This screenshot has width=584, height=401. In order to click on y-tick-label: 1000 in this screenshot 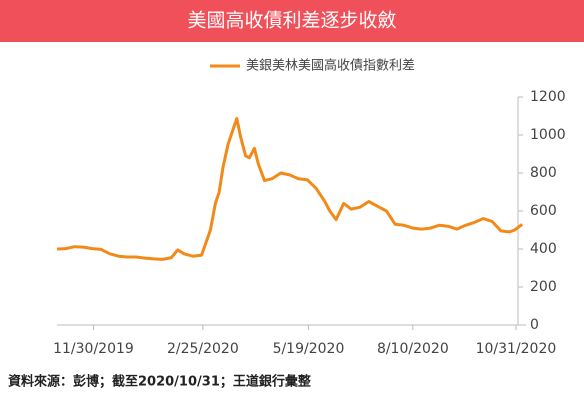, I will do `click(548, 135)`.